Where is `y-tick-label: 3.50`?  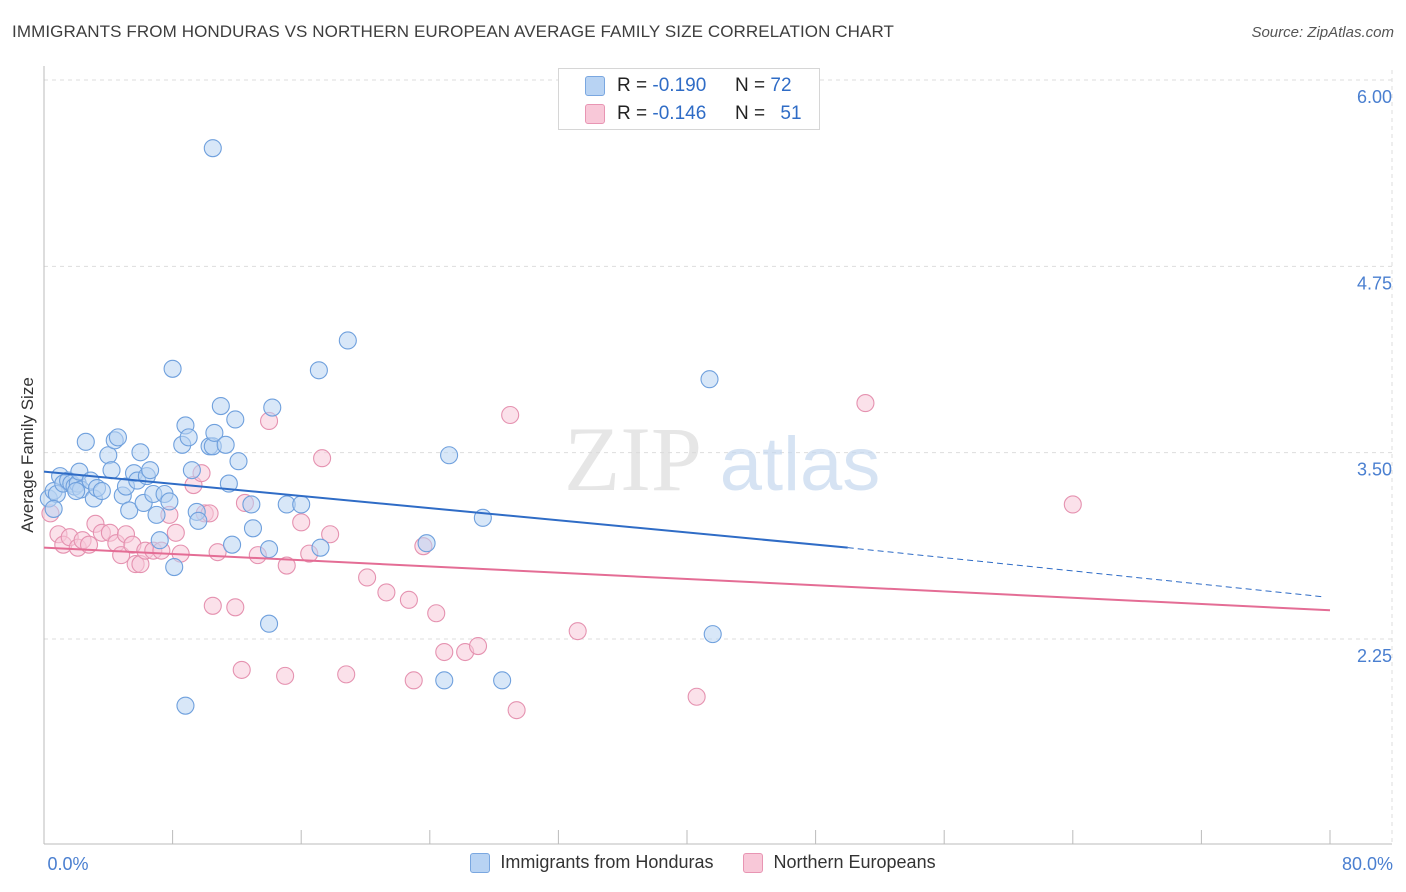
y-tick-label: 3.50 is located at coordinates (1374, 470).